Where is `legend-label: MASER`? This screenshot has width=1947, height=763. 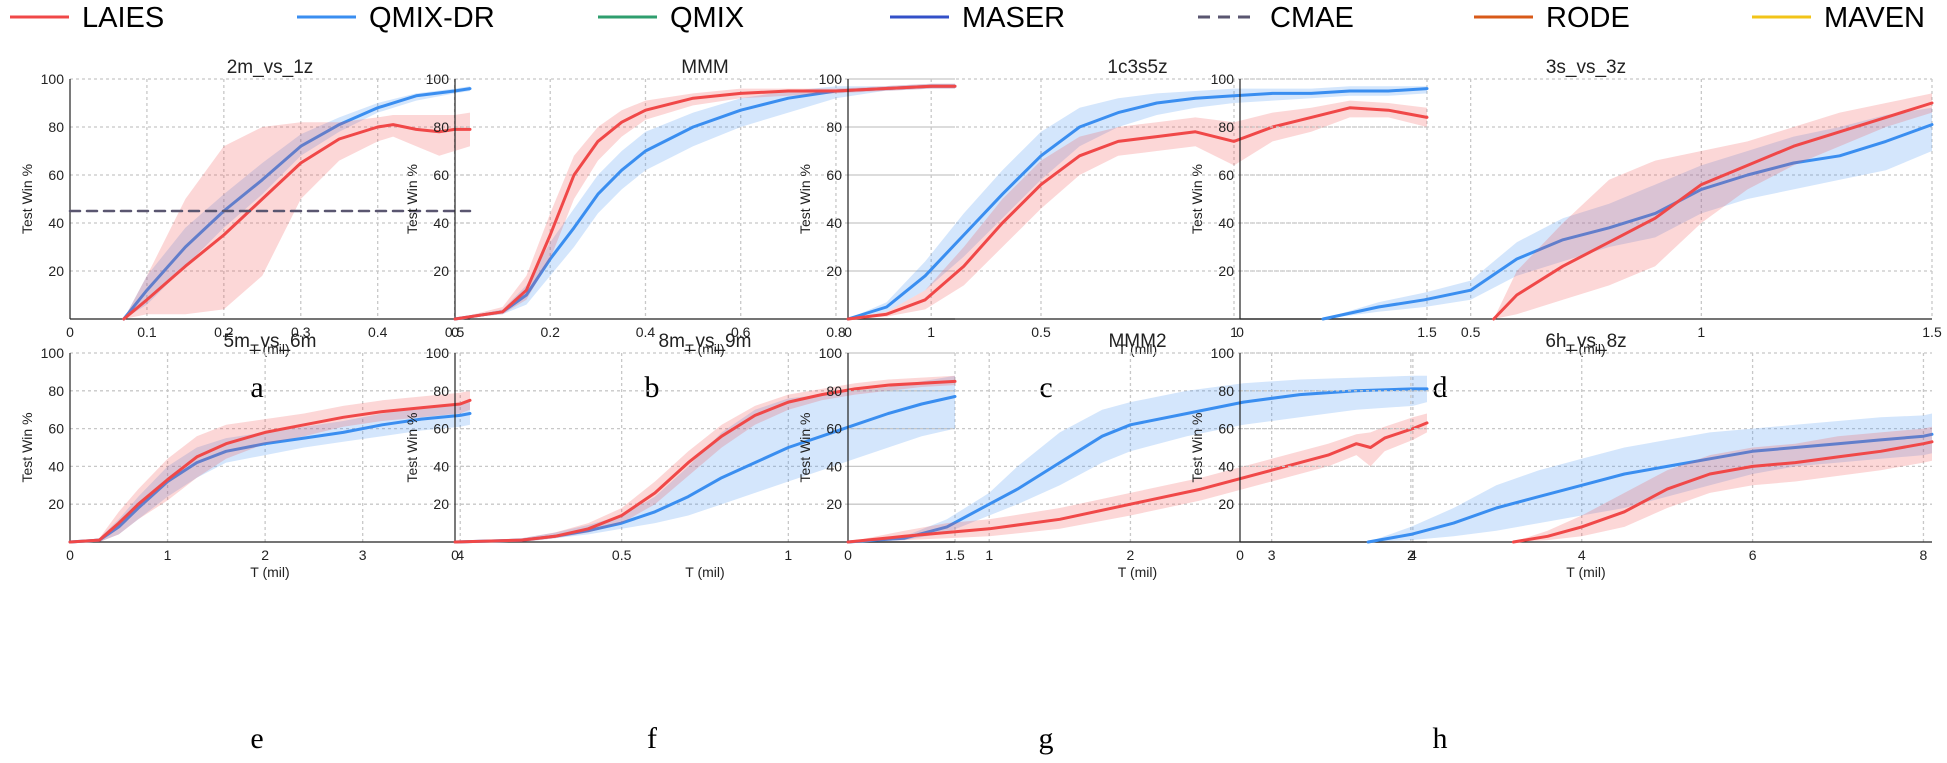 legend-label: MASER is located at coordinates (1013, 18).